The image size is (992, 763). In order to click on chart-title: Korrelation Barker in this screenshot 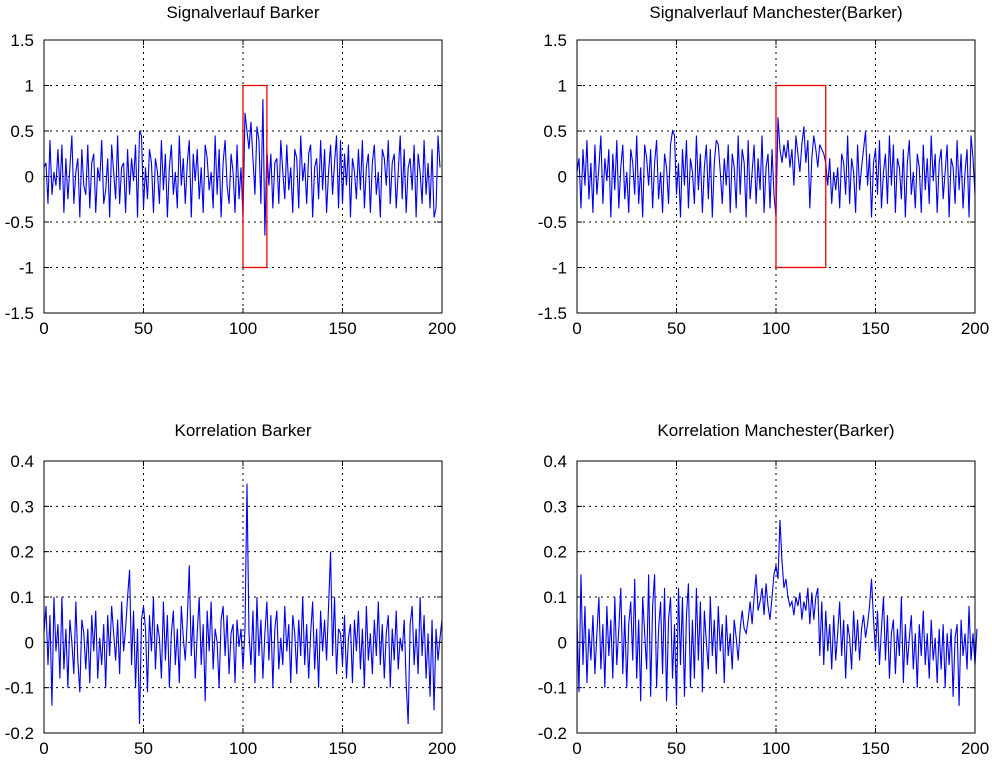, I will do `click(242, 430)`.